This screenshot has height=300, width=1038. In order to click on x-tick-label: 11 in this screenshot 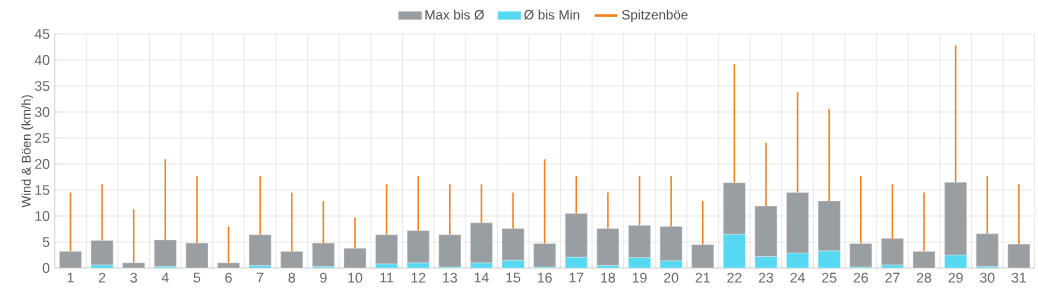, I will do `click(387, 277)`.